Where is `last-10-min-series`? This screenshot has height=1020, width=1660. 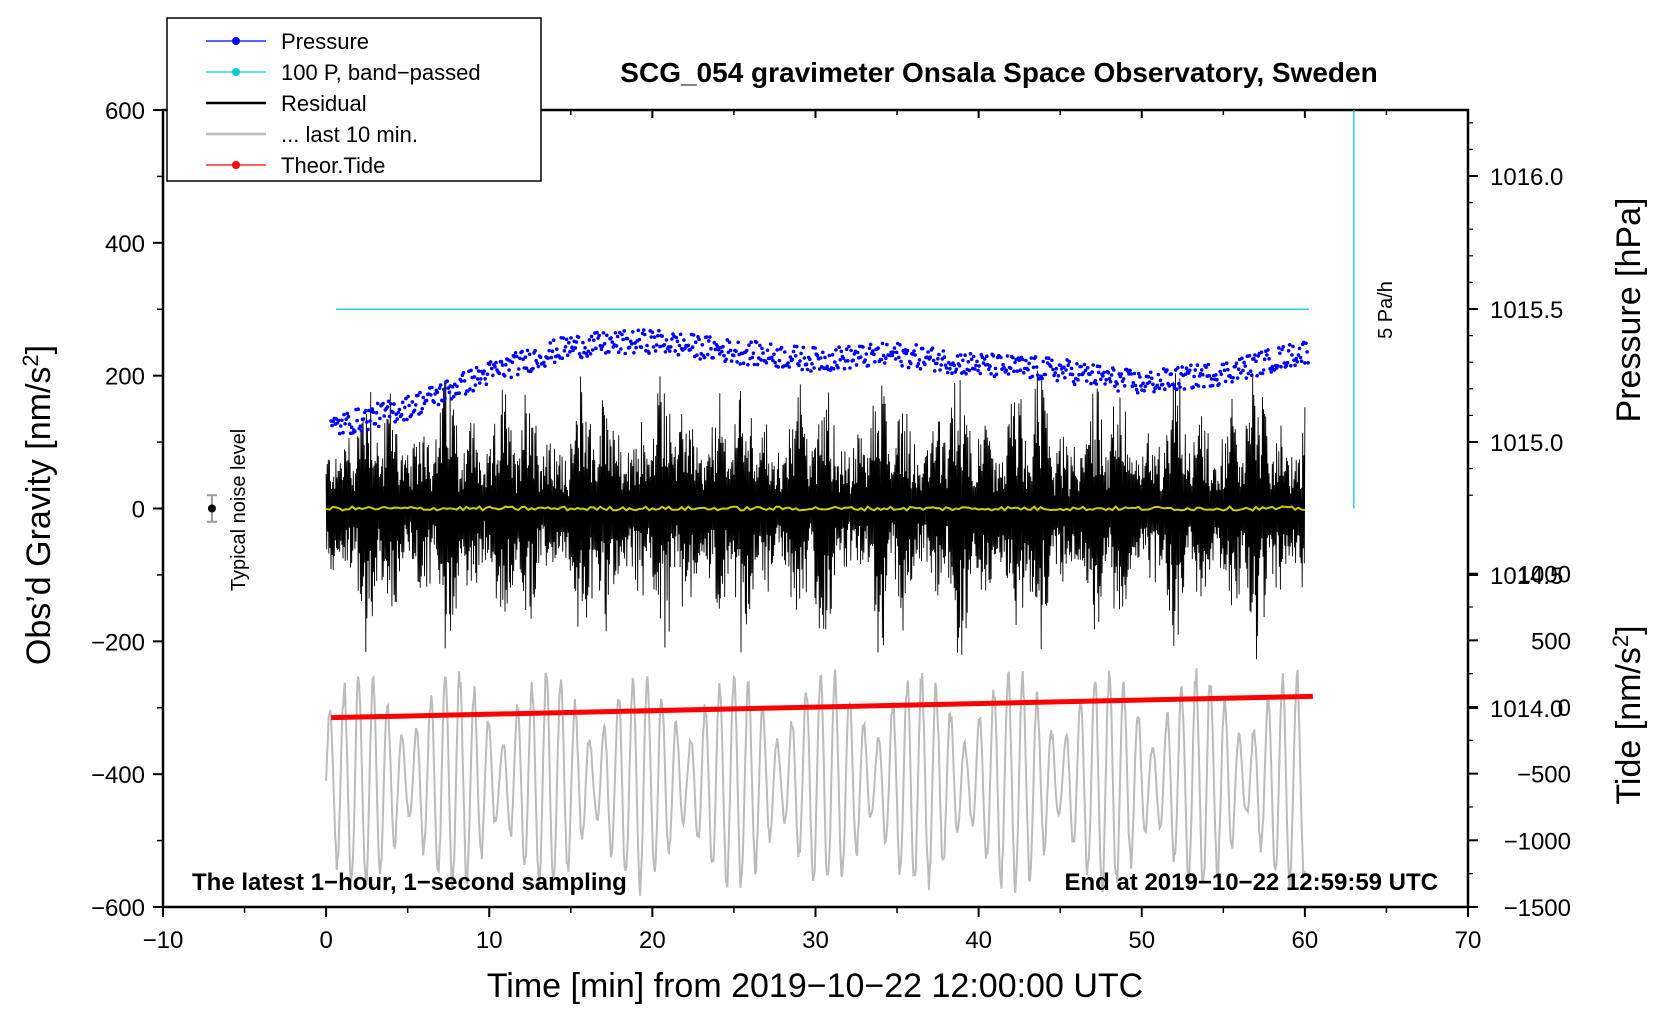 last-10-min-series is located at coordinates (815, 782).